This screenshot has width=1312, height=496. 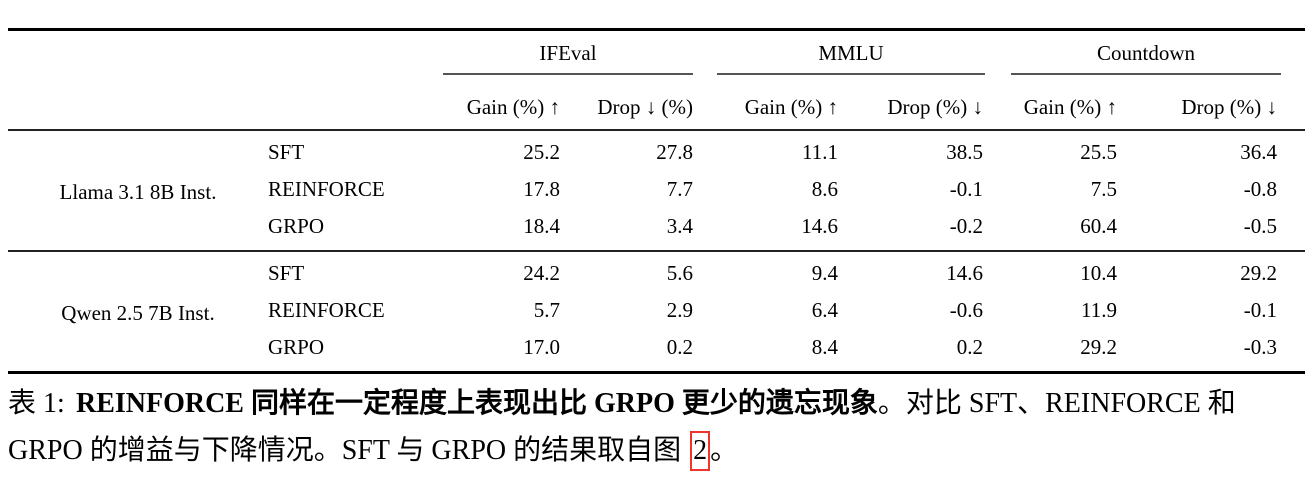 I want to click on caption-text-1: 。对比 SFT、, so click(x=961, y=403).